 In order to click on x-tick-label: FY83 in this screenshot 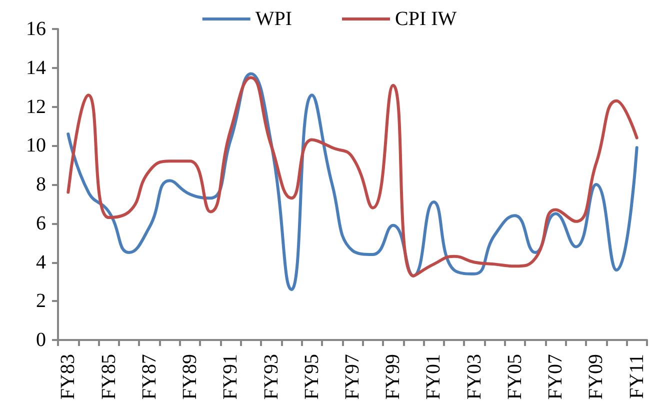, I will do `click(68, 377)`.